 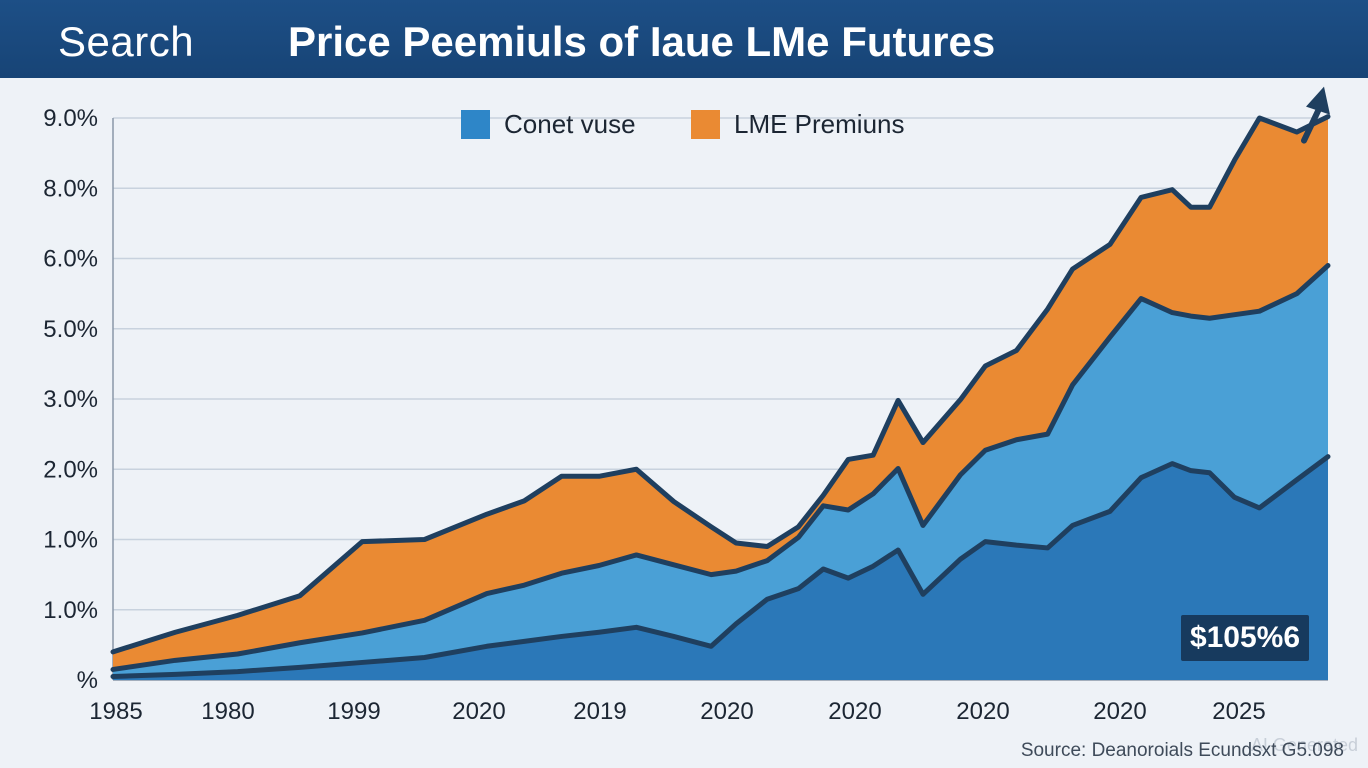 What do you see at coordinates (70, 399) in the screenshot?
I see `y-tick-label: 3.0%` at bounding box center [70, 399].